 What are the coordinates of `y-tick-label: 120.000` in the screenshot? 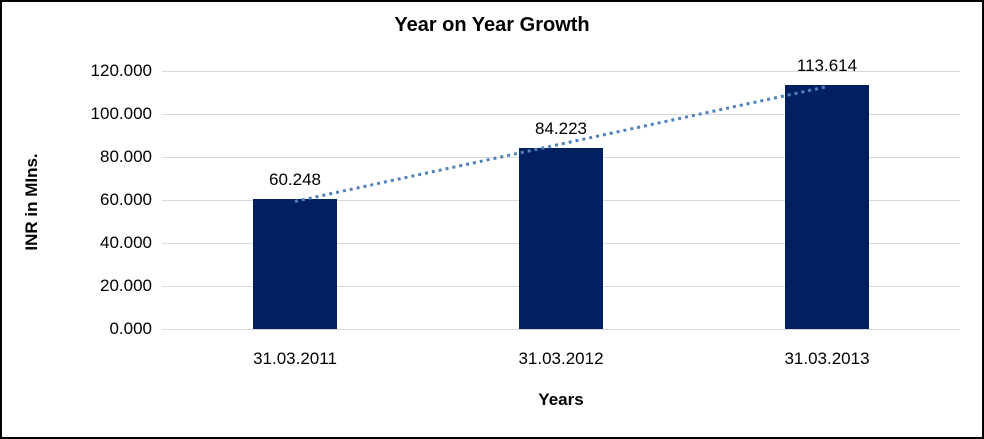 It's located at (121, 70).